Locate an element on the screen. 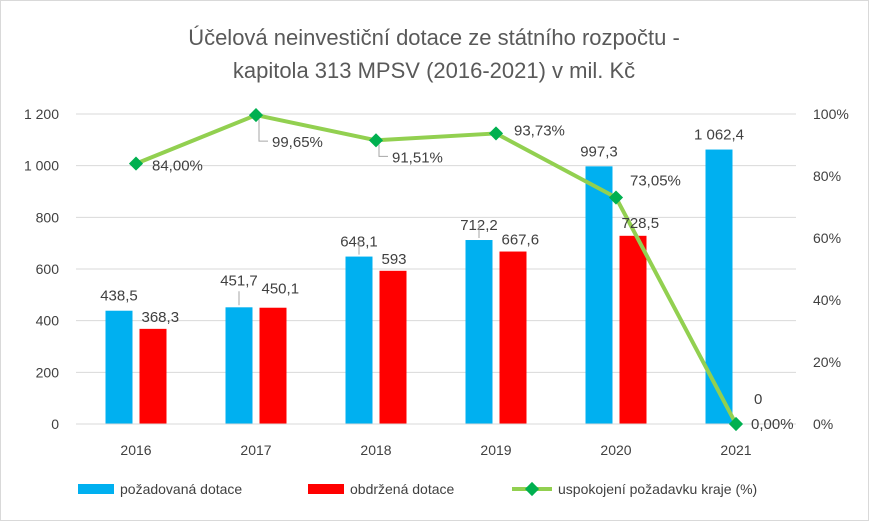  x-axis: 2016 2017 2018 2019 2020 2021 is located at coordinates (436, 440).